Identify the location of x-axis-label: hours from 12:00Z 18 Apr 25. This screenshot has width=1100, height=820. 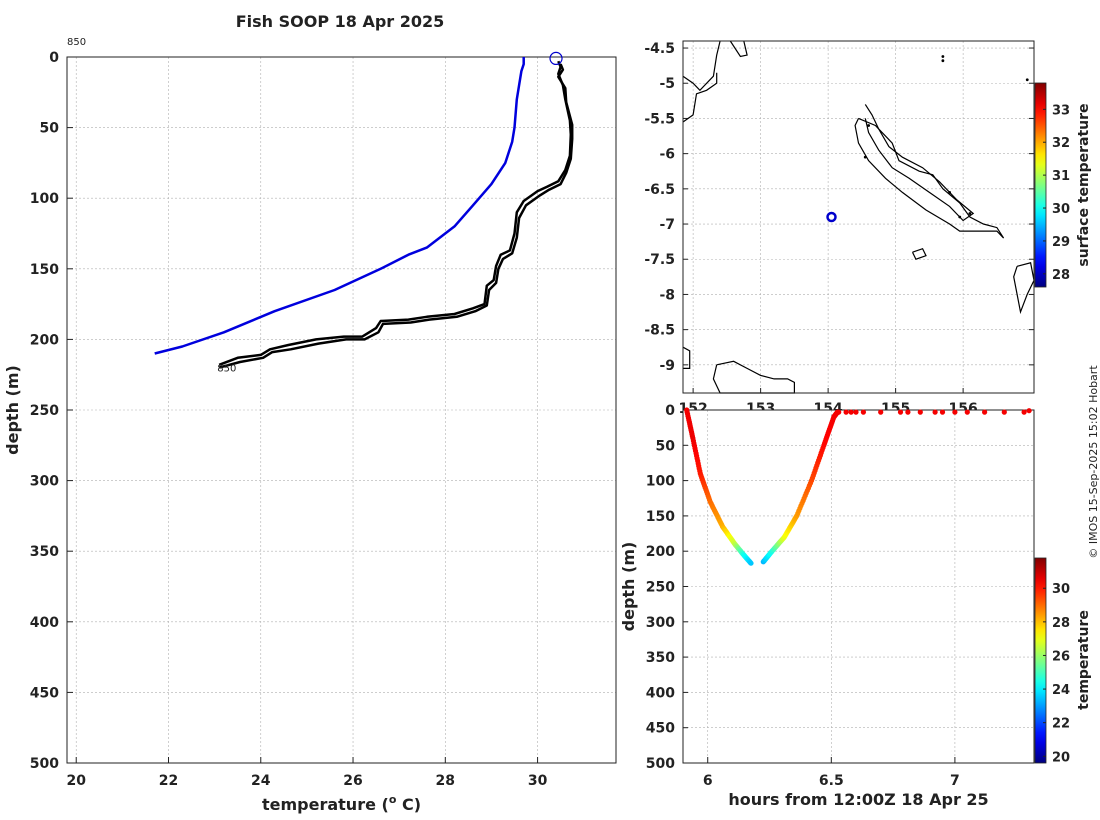
(858, 799).